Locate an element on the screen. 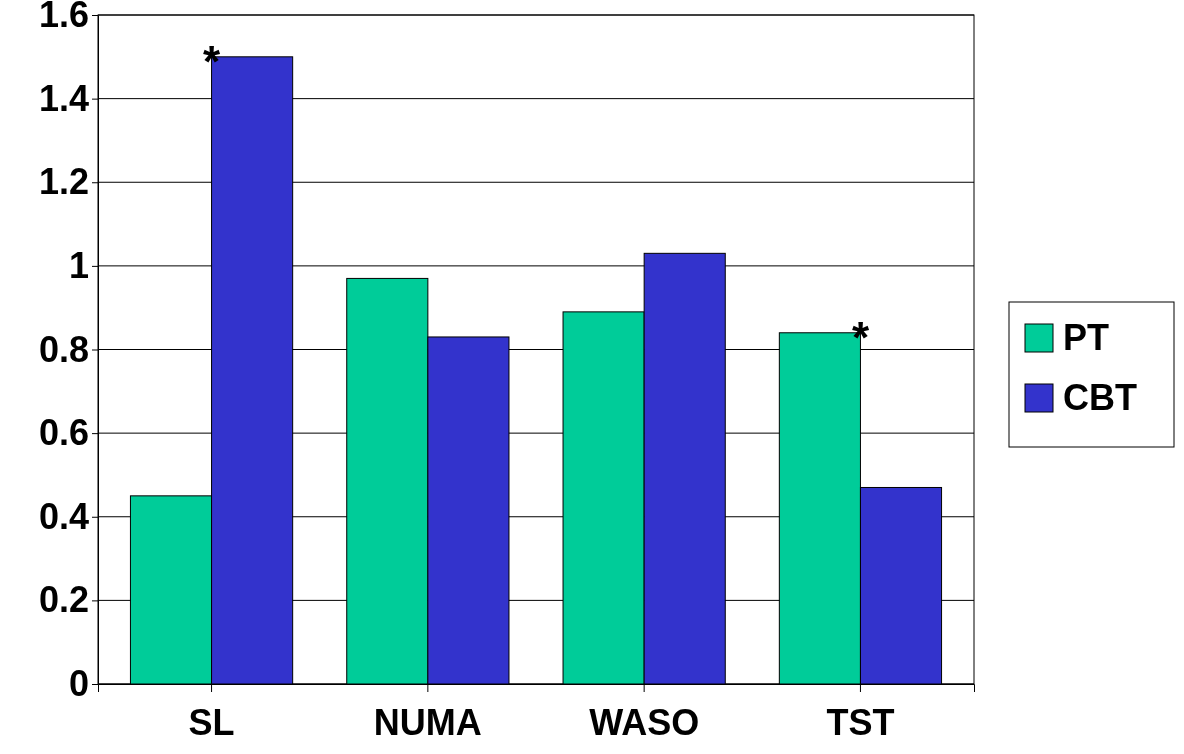 The image size is (1184, 754). y-tick-label: 1.4 is located at coordinates (63, 98).